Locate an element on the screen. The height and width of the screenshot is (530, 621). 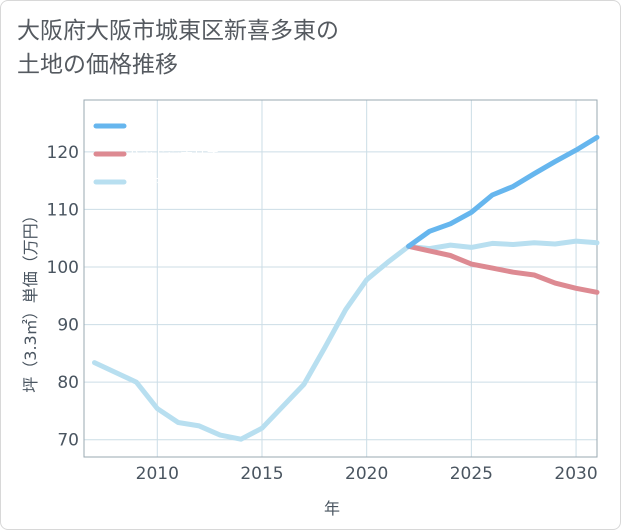
legend-label: ノーマルシナリオ is located at coordinates (180, 183).